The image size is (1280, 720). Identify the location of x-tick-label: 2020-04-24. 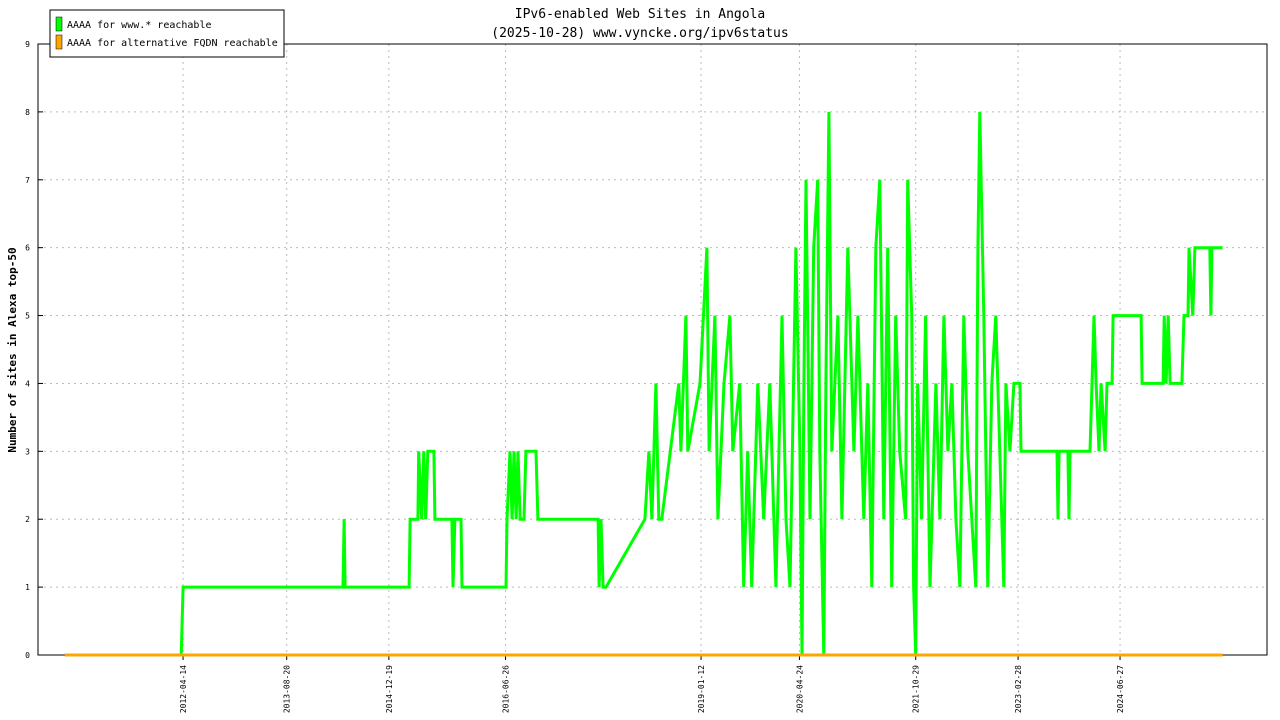
(799, 689).